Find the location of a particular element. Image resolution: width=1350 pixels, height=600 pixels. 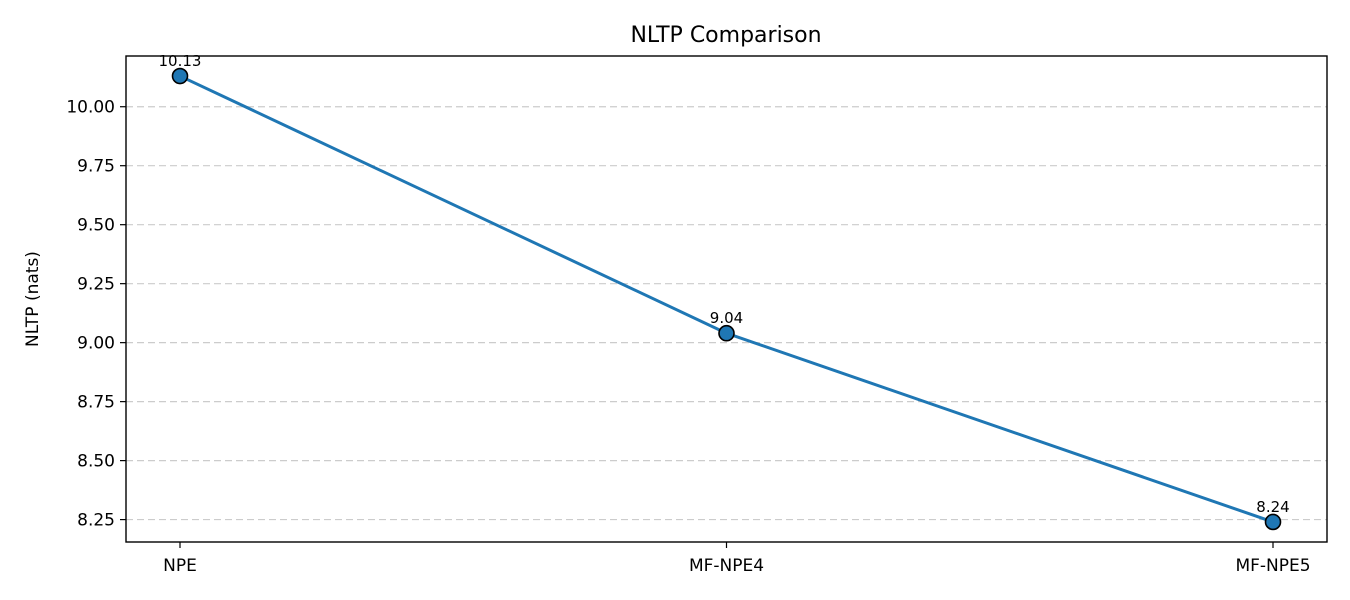

x-axis-ticks: NPE MF-NPE4 MF-NPE5 is located at coordinates (737, 559).